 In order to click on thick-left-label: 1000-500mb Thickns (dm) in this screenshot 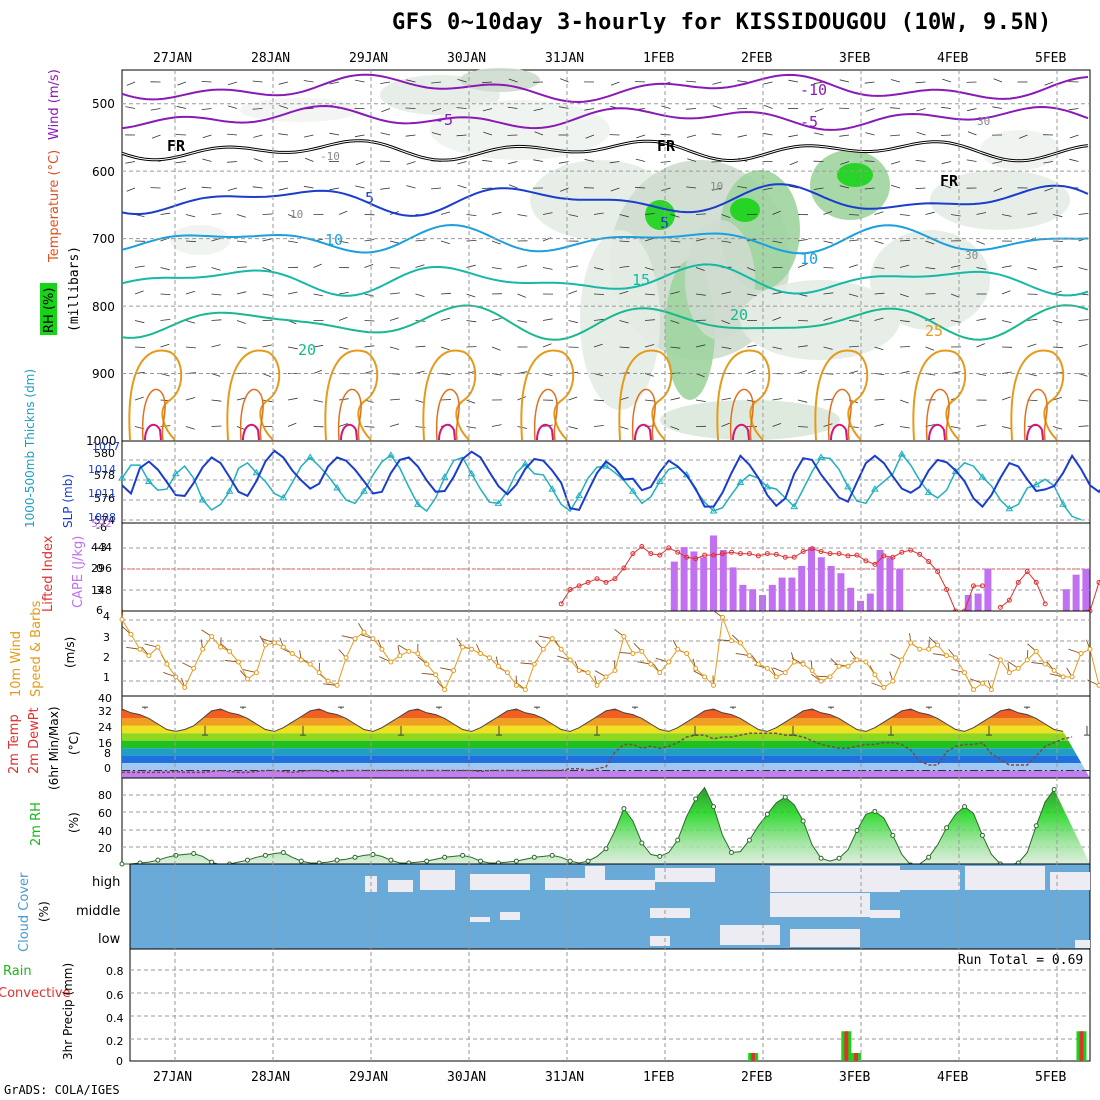, I will do `click(30, 448)`.